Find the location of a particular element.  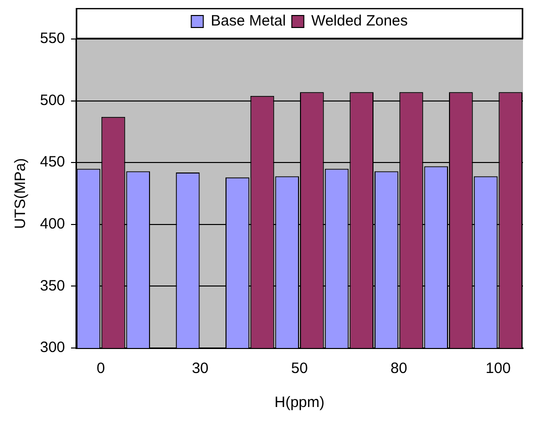

x-tick-label: 100 is located at coordinates (498, 369).